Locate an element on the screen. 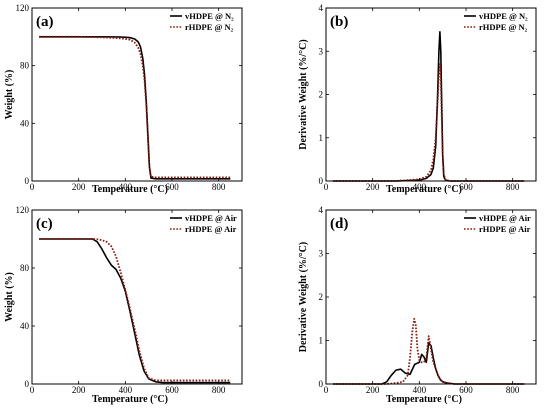 Image resolution: width=550 pixels, height=410 pixels. panel-label: (c) is located at coordinates (44, 224).